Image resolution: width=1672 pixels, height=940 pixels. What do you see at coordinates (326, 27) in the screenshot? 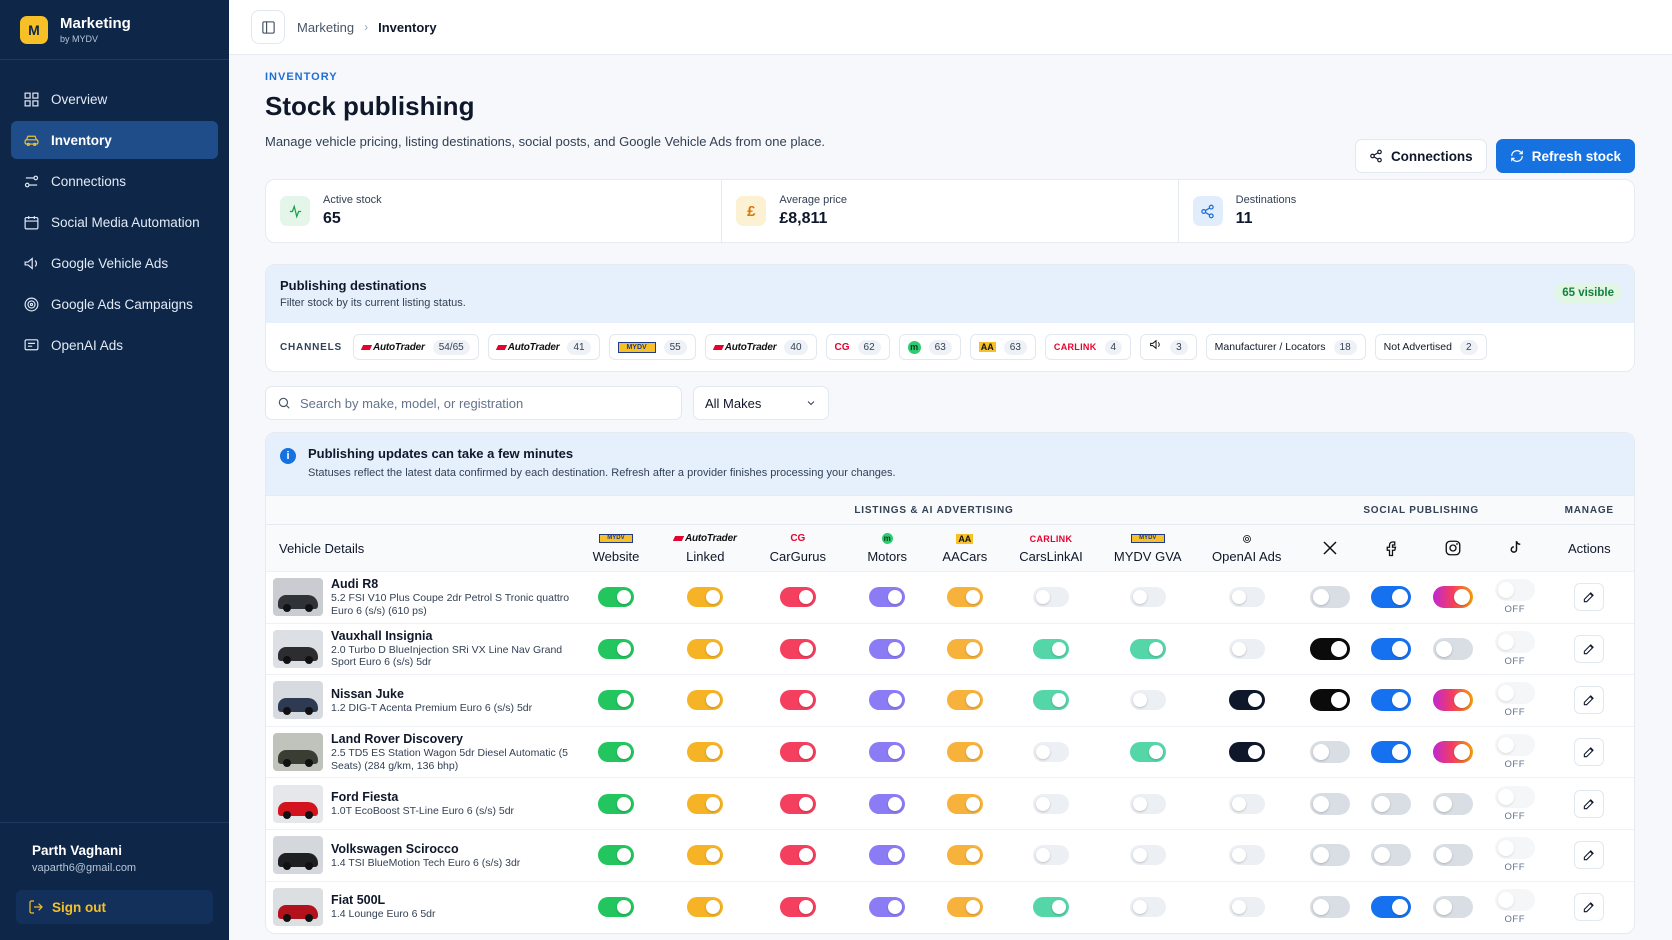
I see `breadcrumb-parent: Marketing` at bounding box center [326, 27].